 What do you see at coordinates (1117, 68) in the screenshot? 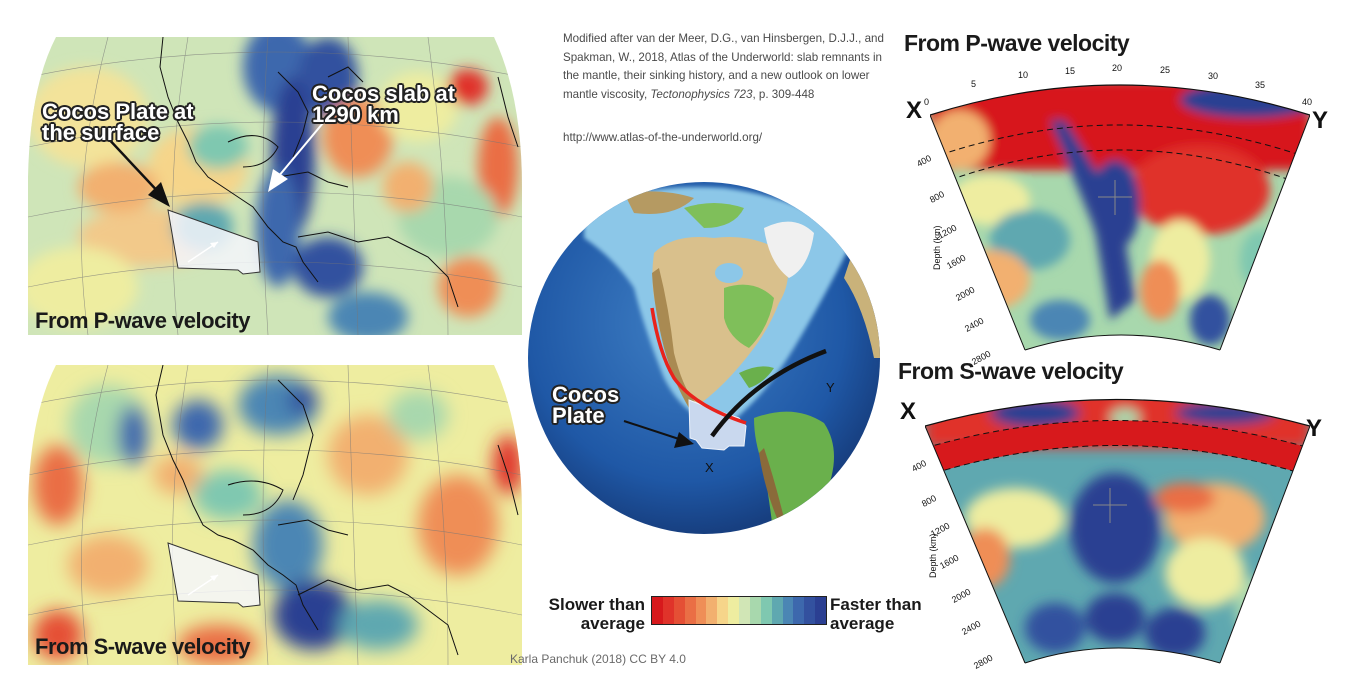
I see `degree-tick: 20` at bounding box center [1117, 68].